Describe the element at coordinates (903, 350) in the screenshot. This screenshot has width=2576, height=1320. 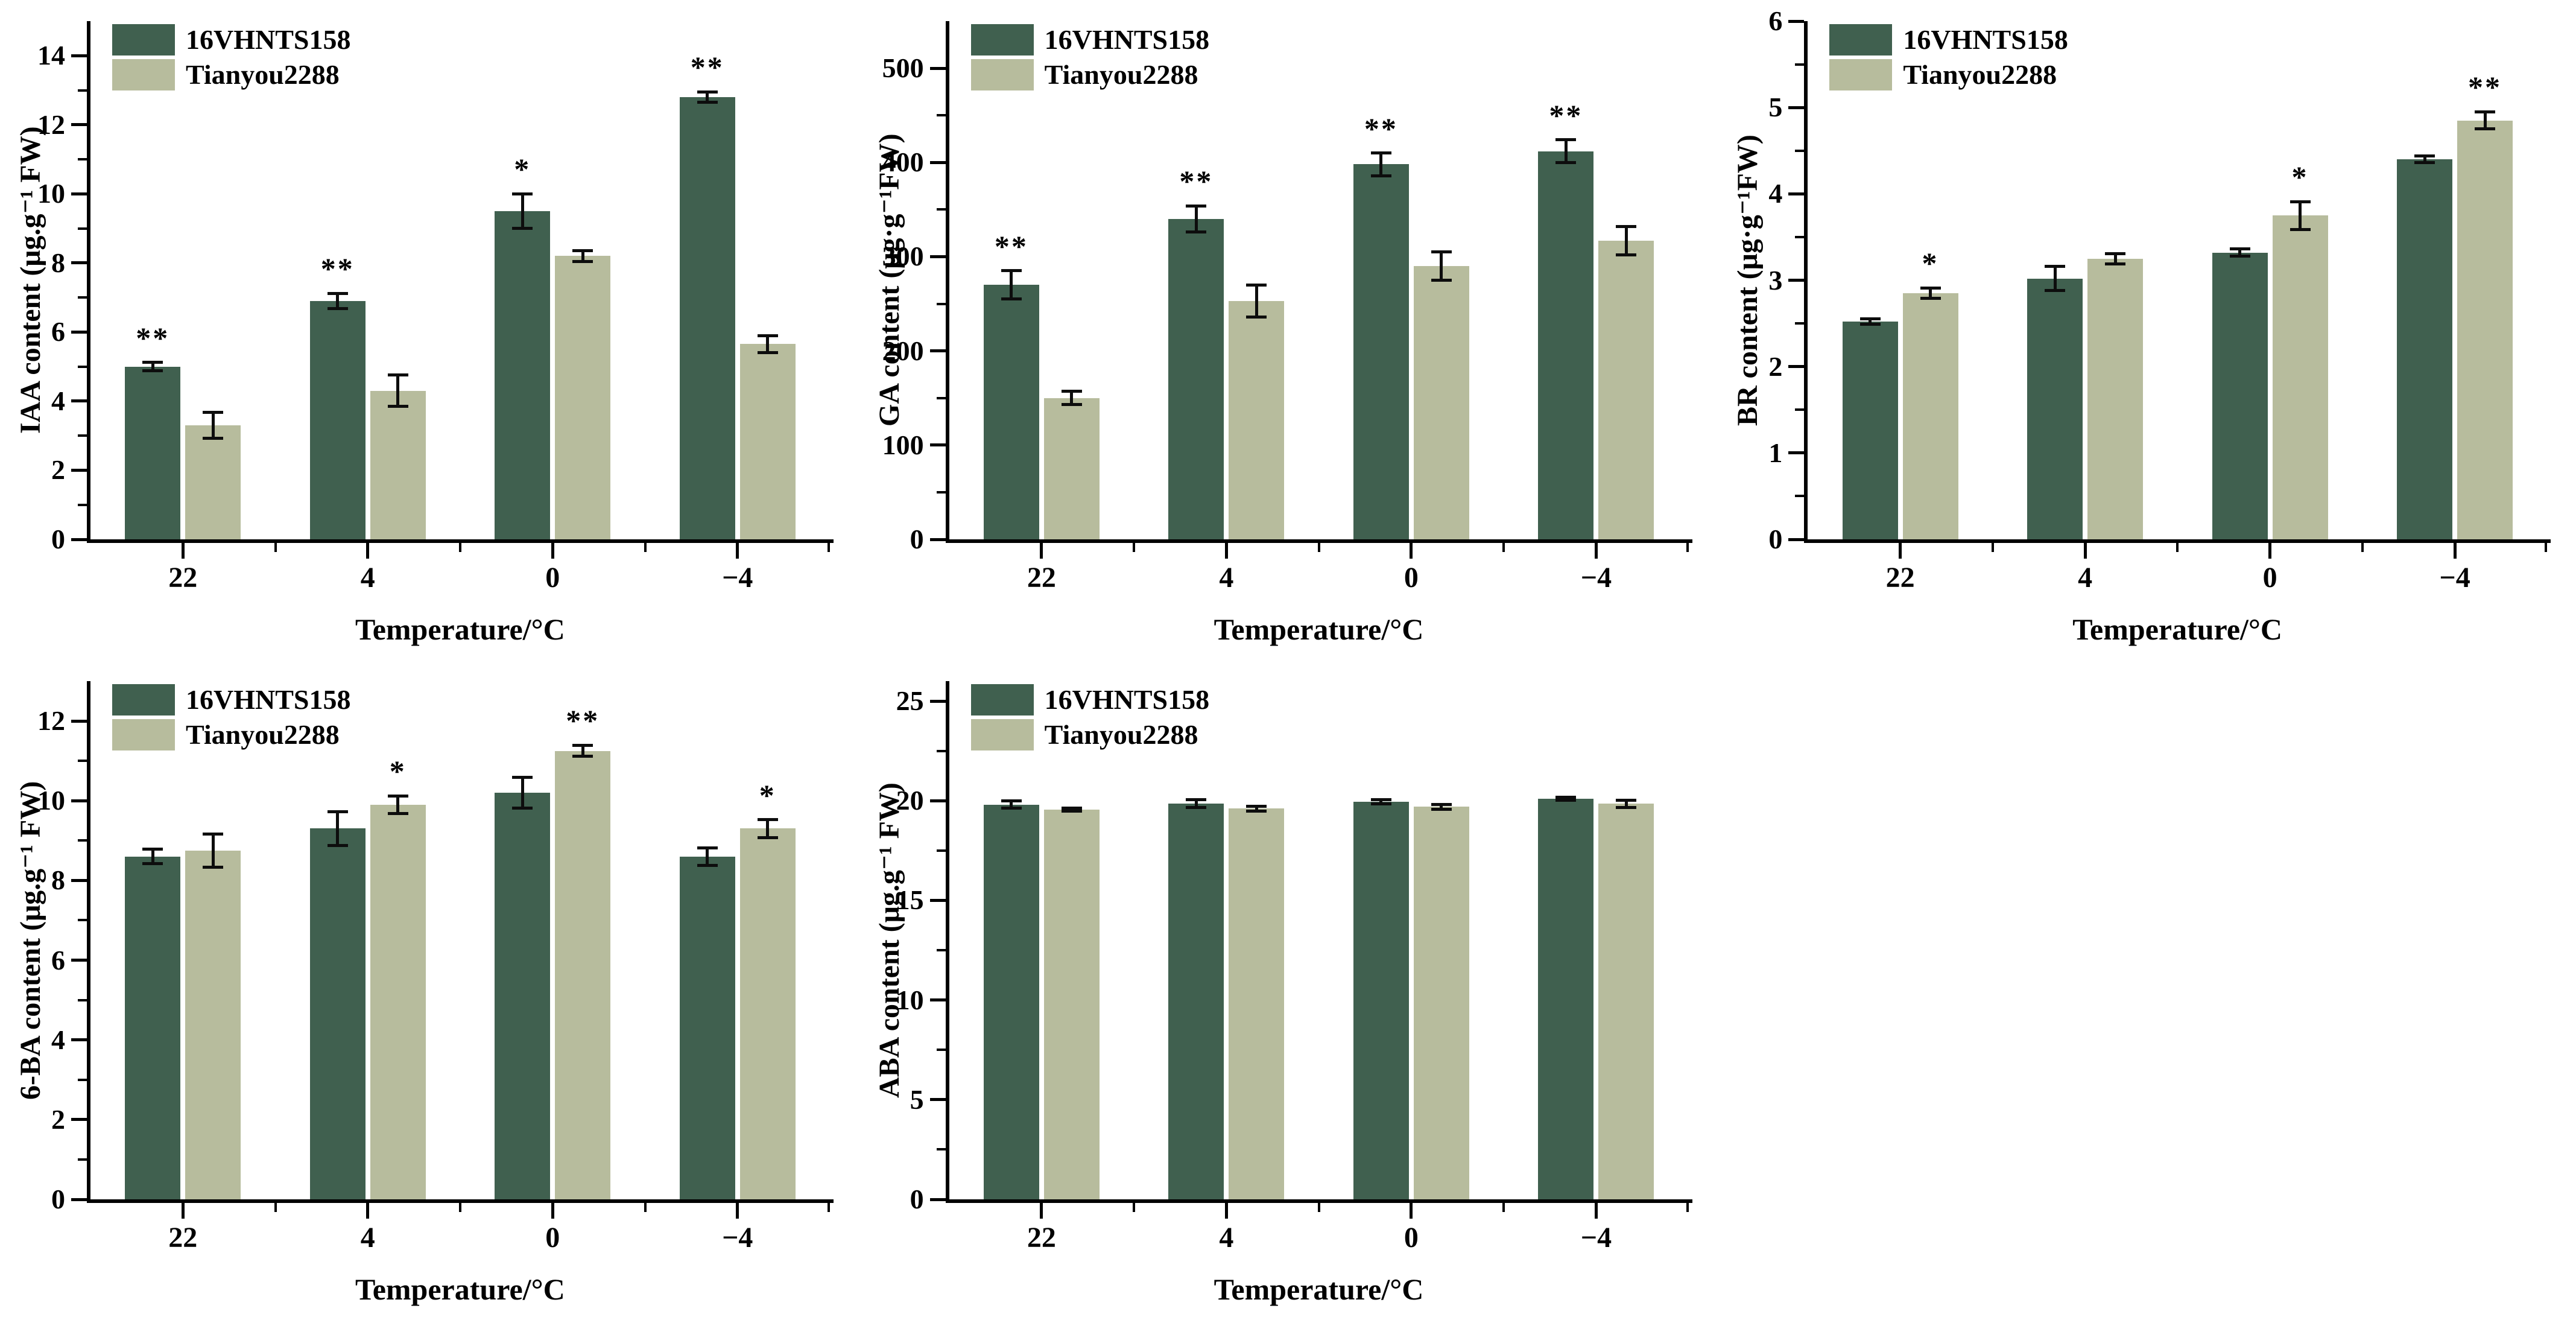
I see `y-tick-label: 200` at that location.